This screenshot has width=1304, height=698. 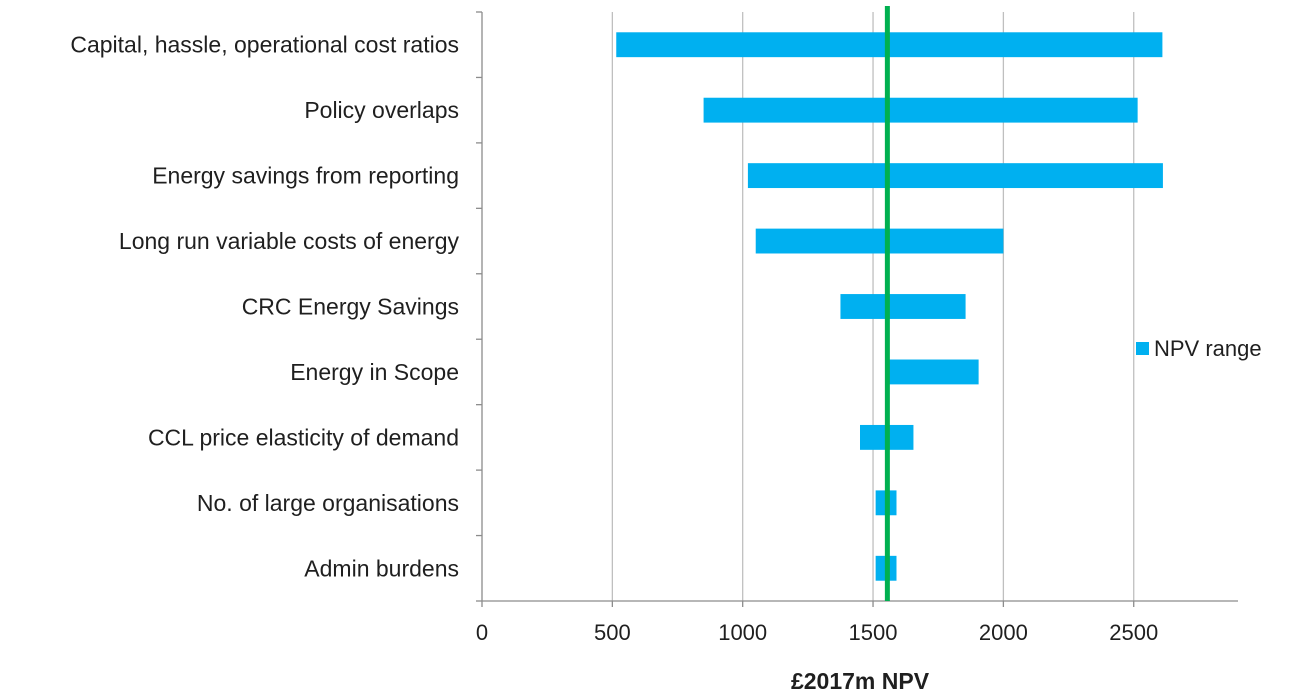 I want to click on category-label: CCL price elasticity of demand, so click(x=303, y=437).